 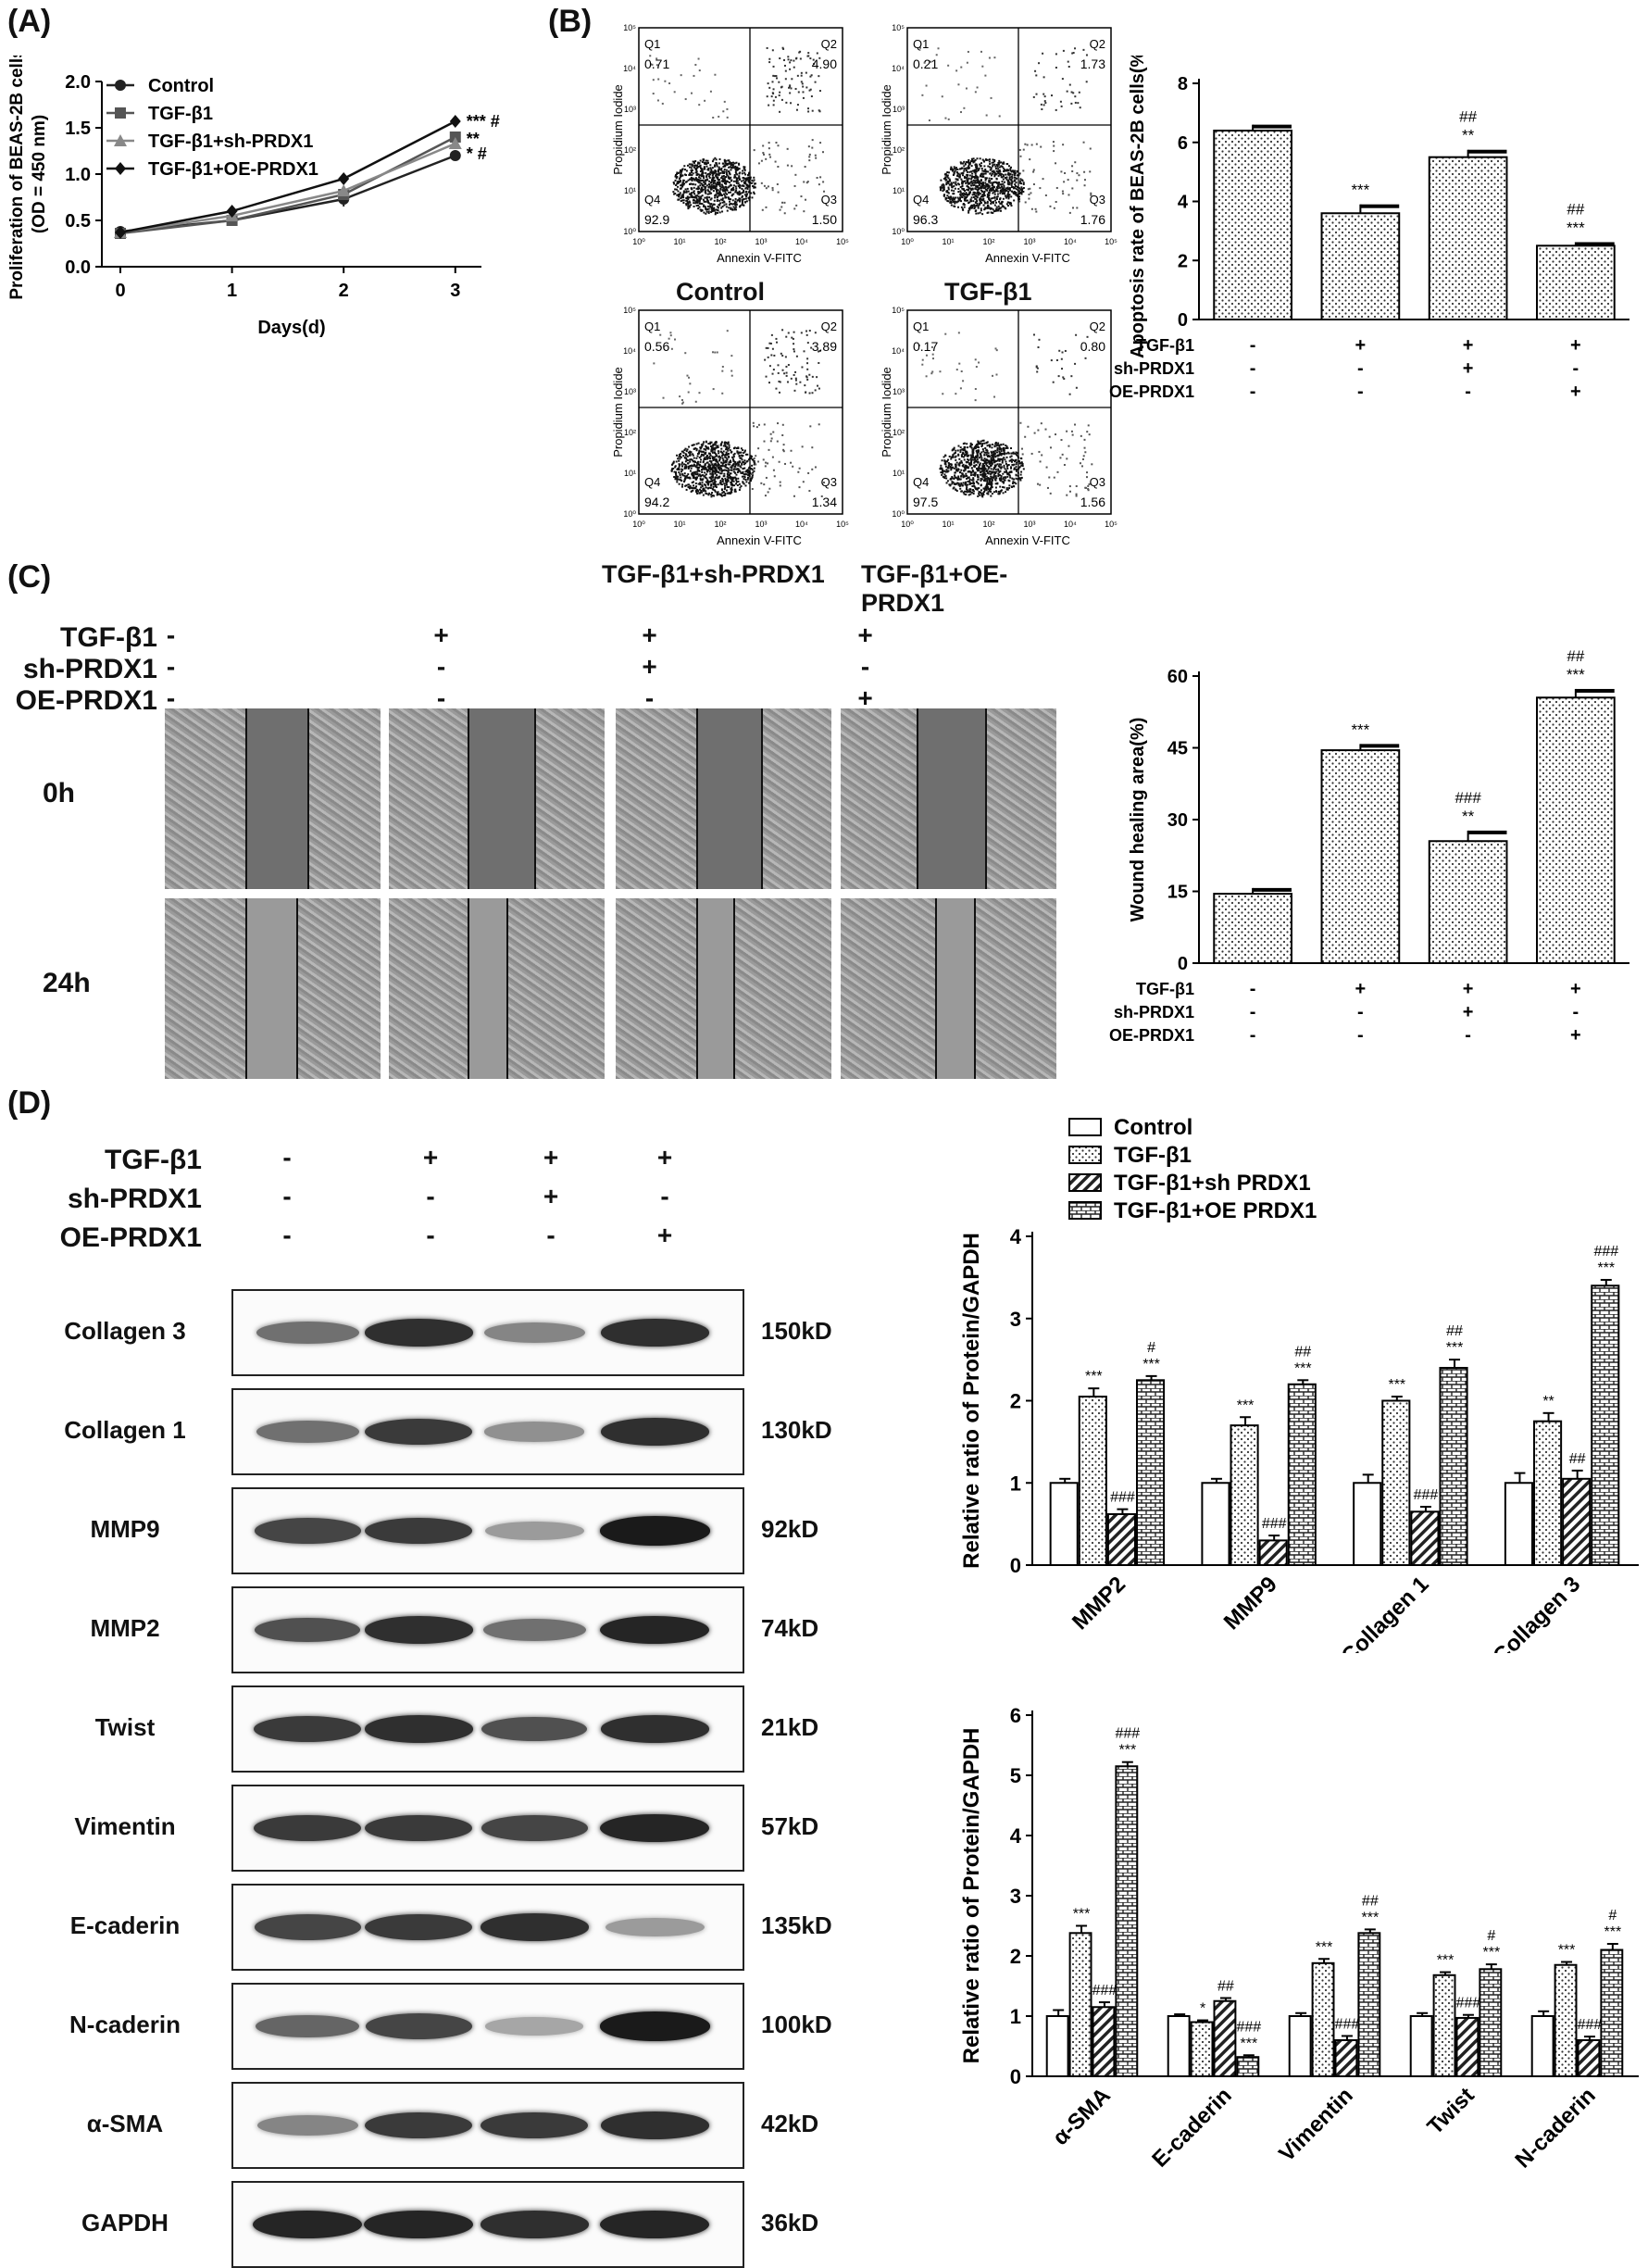 What do you see at coordinates (125, 1529) in the screenshot?
I see `wb-protein-label: MMP9` at bounding box center [125, 1529].